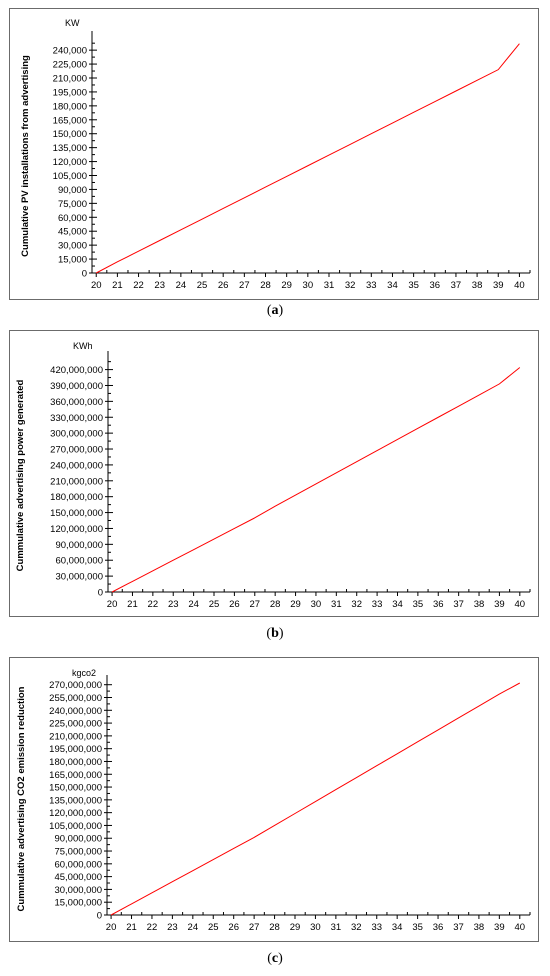  What do you see at coordinates (84, 673) in the screenshot?
I see `unit-label: kgco2` at bounding box center [84, 673].